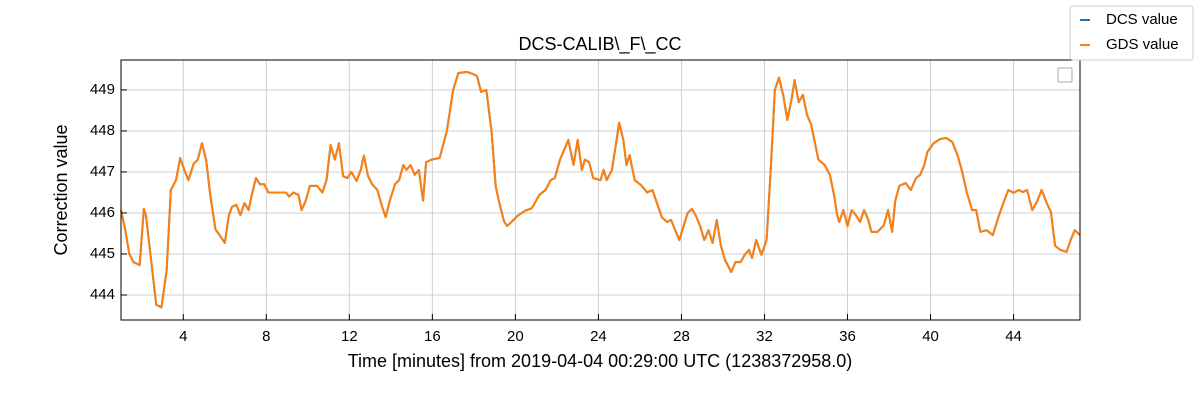 This screenshot has height=400, width=1200. I want to click on y-tick-label: 447, so click(102, 171).